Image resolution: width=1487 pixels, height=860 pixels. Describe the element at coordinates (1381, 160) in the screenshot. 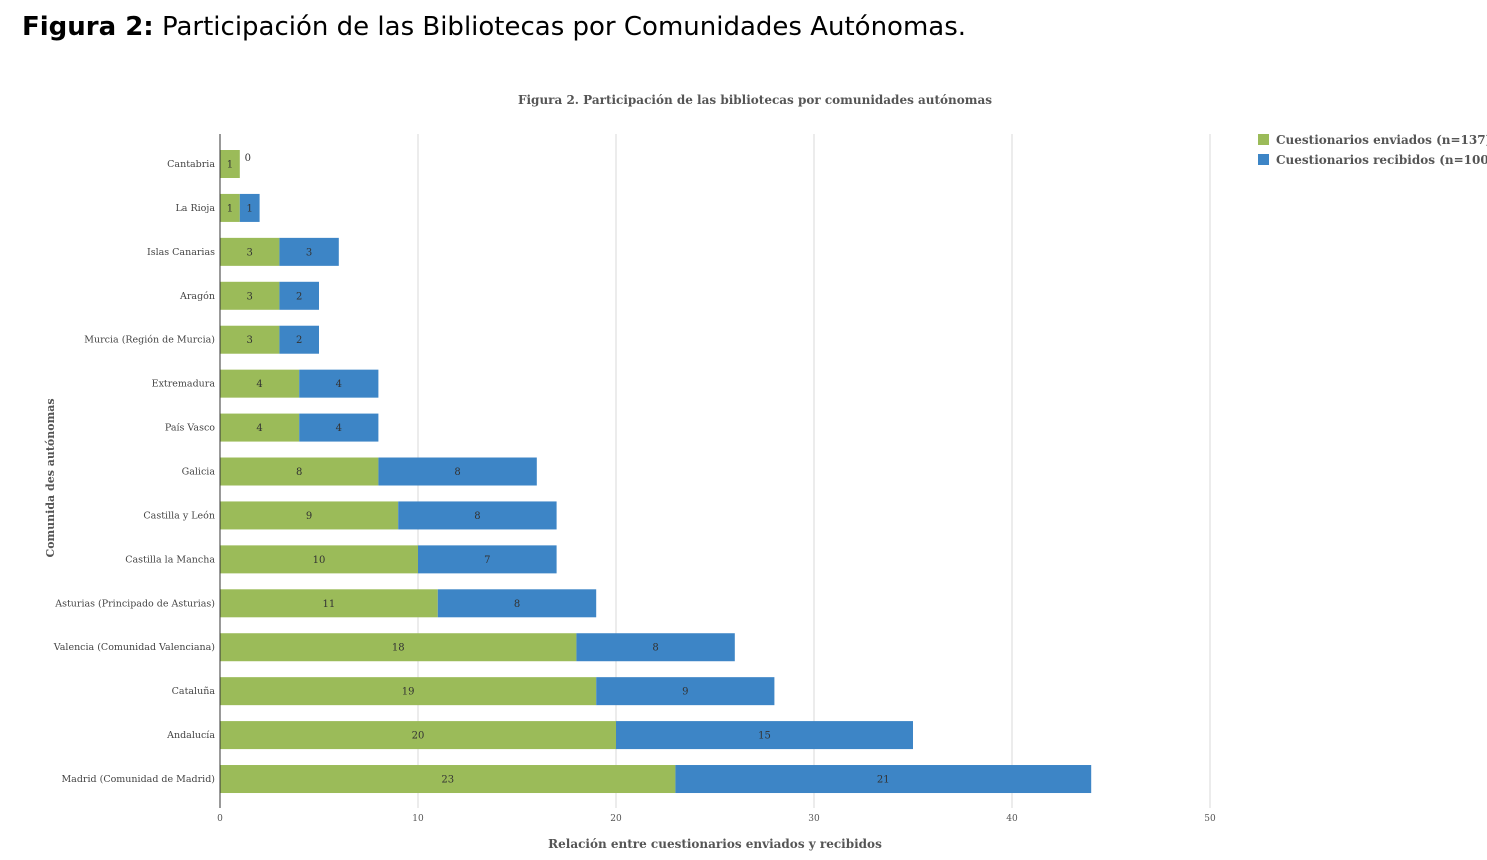

I see `legend-label: Cuestionarios recibidos (n=100)` at that location.